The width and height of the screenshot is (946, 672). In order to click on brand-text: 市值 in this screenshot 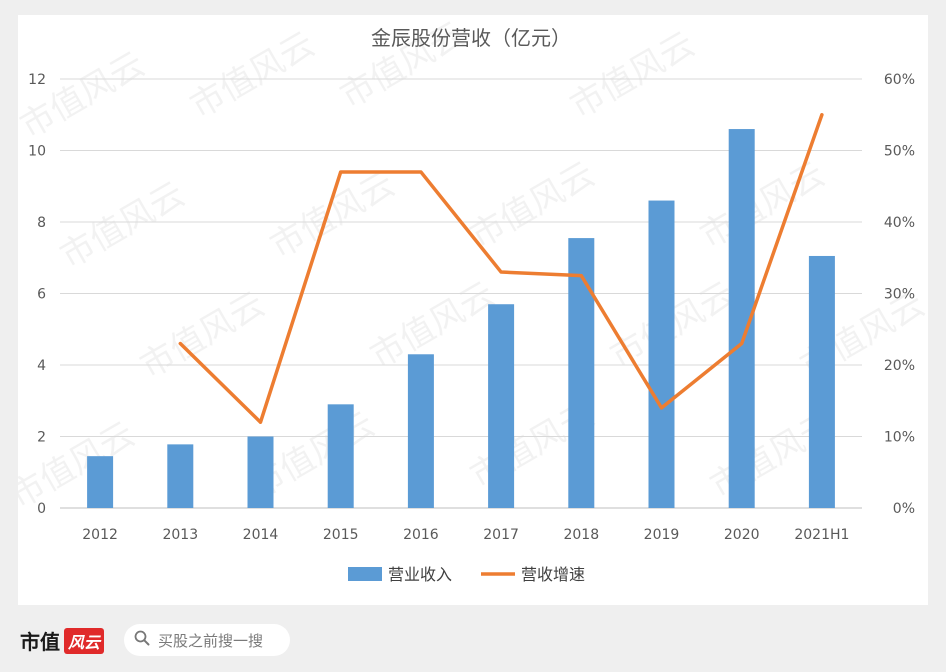, I will do `click(40, 642)`.